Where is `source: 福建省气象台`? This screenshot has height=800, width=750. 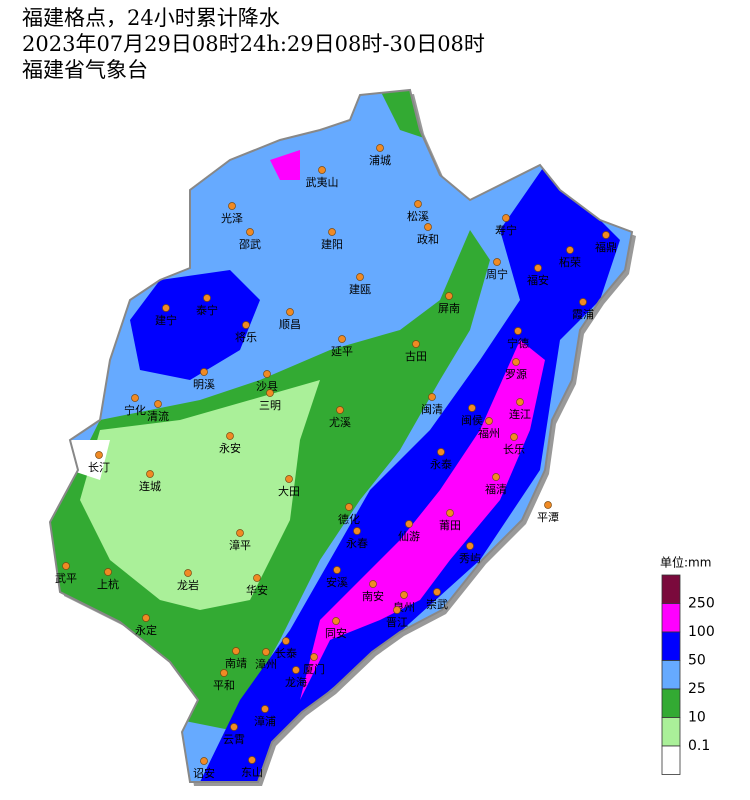 source: 福建省气象台 is located at coordinates (85, 70).